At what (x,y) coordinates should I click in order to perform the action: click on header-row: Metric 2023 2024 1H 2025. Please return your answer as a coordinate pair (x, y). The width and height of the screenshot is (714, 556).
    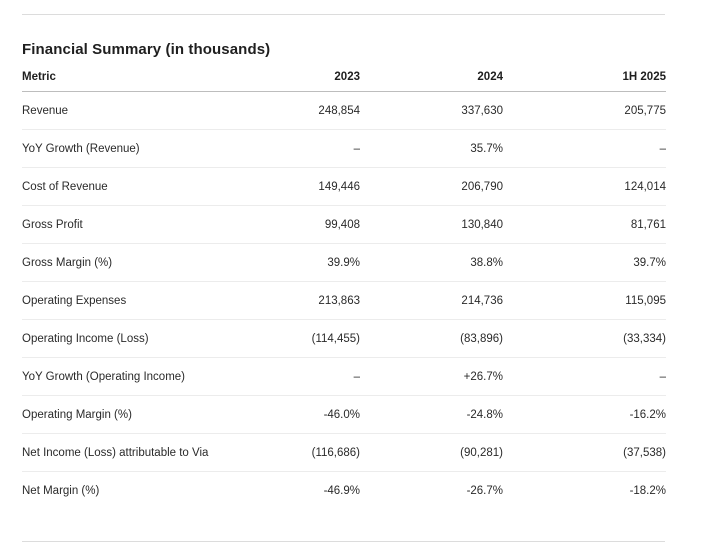
    Looking at the image, I should click on (344, 77).